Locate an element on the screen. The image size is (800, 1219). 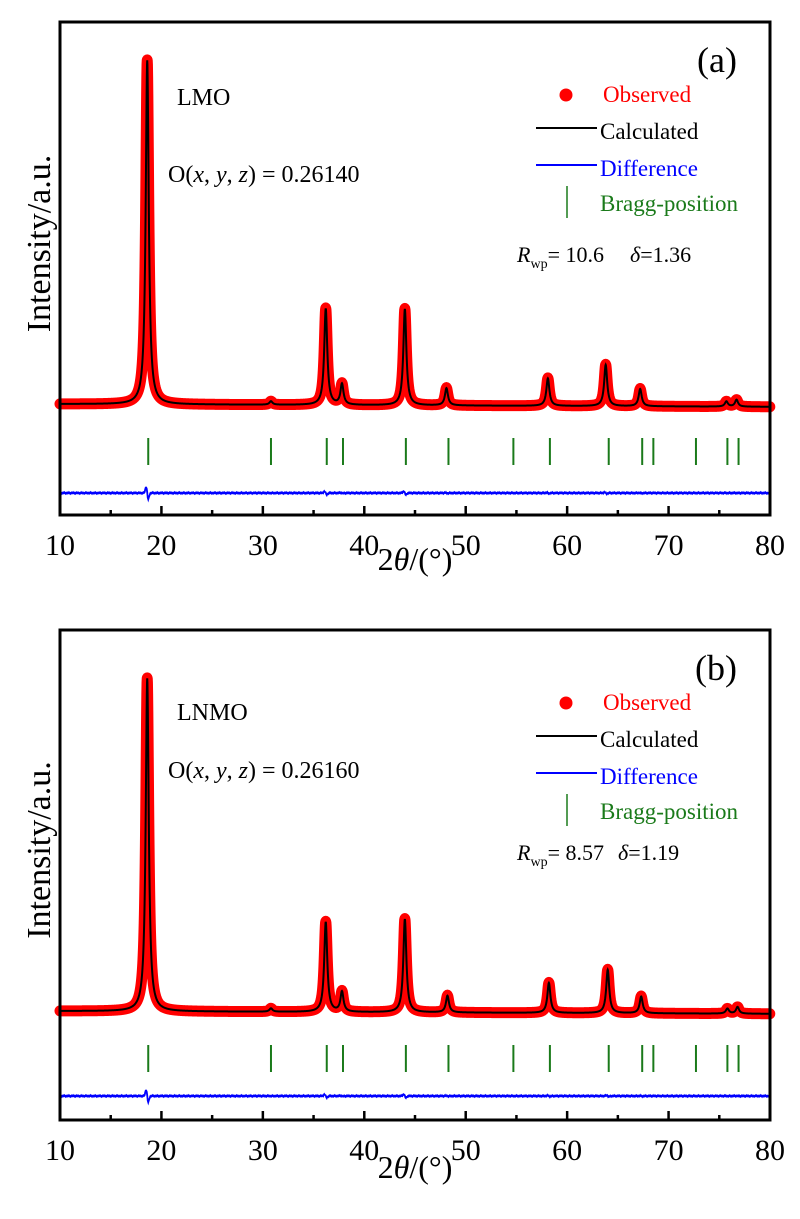
delta-value: =1.19 is located at coordinates (653, 852).